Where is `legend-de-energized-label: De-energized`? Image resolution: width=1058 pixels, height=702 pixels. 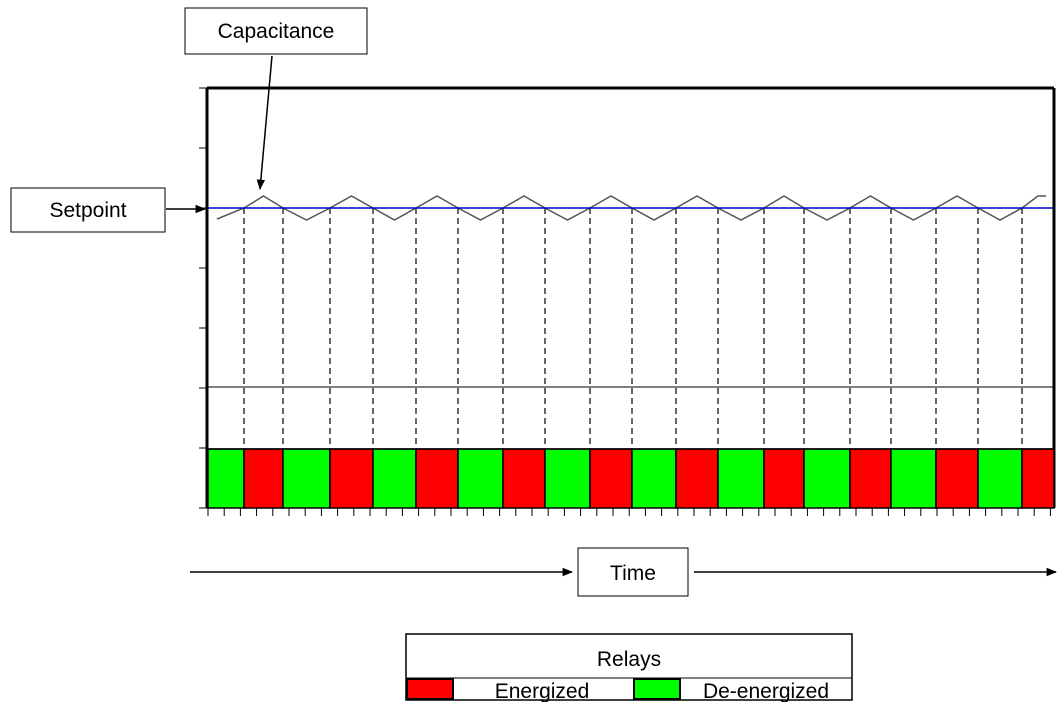
legend-de-energized-label: De-energized is located at coordinates (766, 691).